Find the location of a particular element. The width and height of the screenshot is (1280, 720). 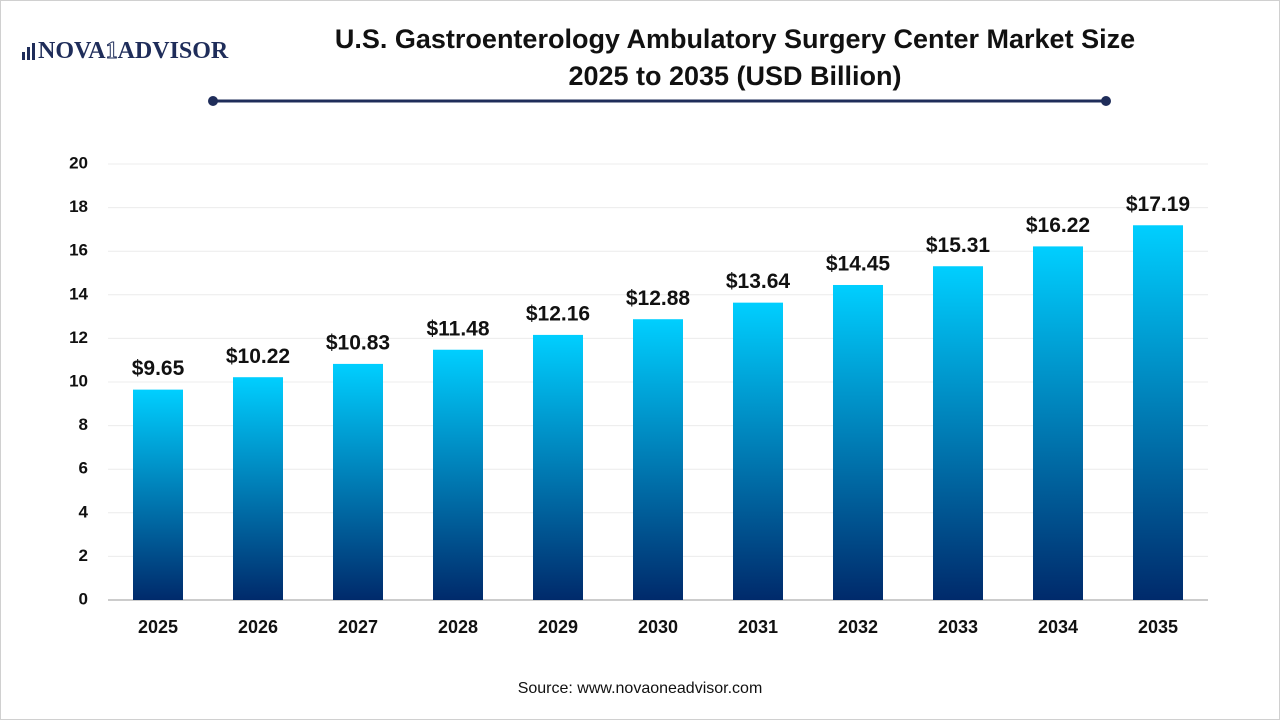

value-label: $11.48 is located at coordinates (457, 328).